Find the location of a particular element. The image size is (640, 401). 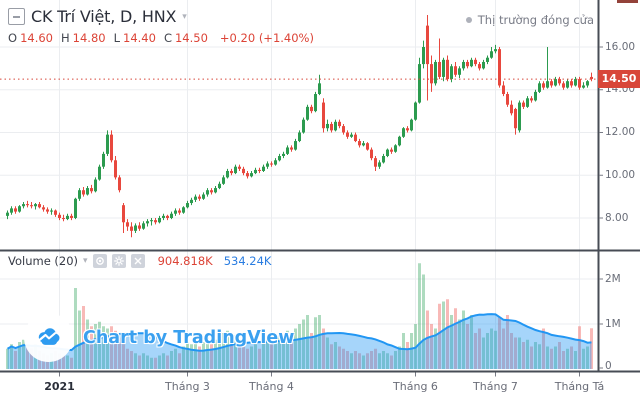

close-icon is located at coordinates (137, 261).